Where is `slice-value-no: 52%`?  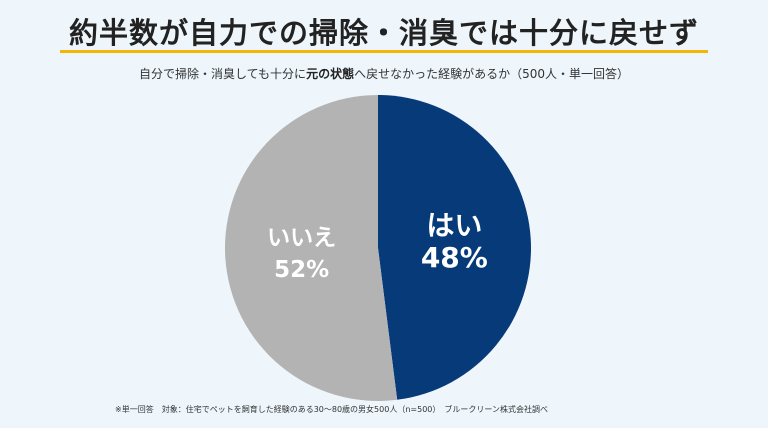 slice-value-no: 52% is located at coordinates (301, 270).